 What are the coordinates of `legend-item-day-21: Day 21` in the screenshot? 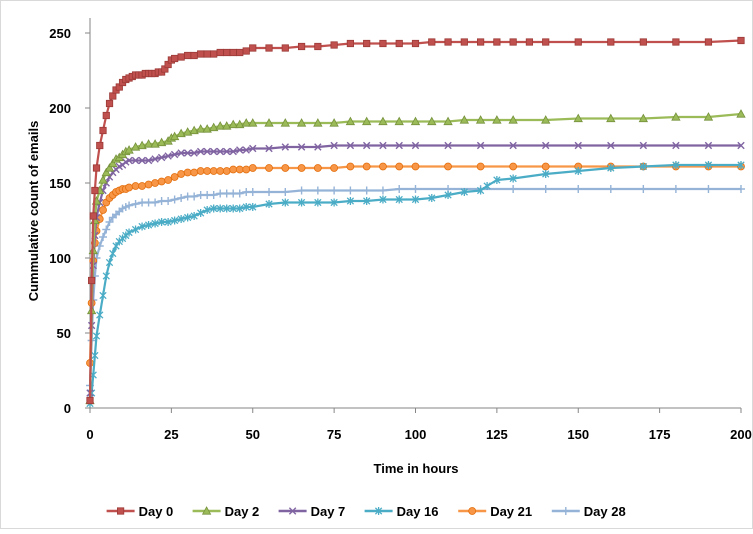 It's located at (495, 511).